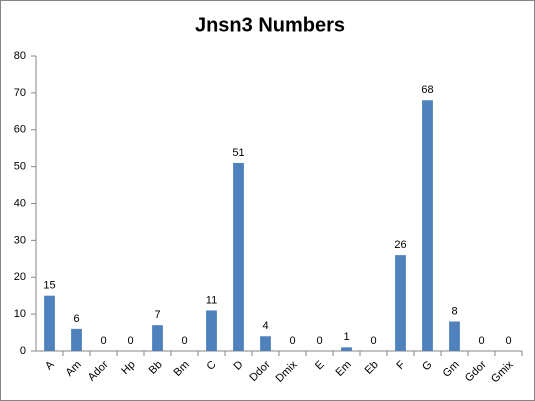  Describe the element at coordinates (23, 351) in the screenshot. I see `y-tick-label: 0` at that location.